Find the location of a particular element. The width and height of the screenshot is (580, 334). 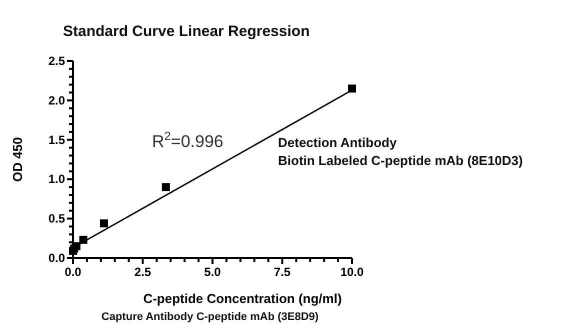

x-tick-label: 7.5 is located at coordinates (282, 272).